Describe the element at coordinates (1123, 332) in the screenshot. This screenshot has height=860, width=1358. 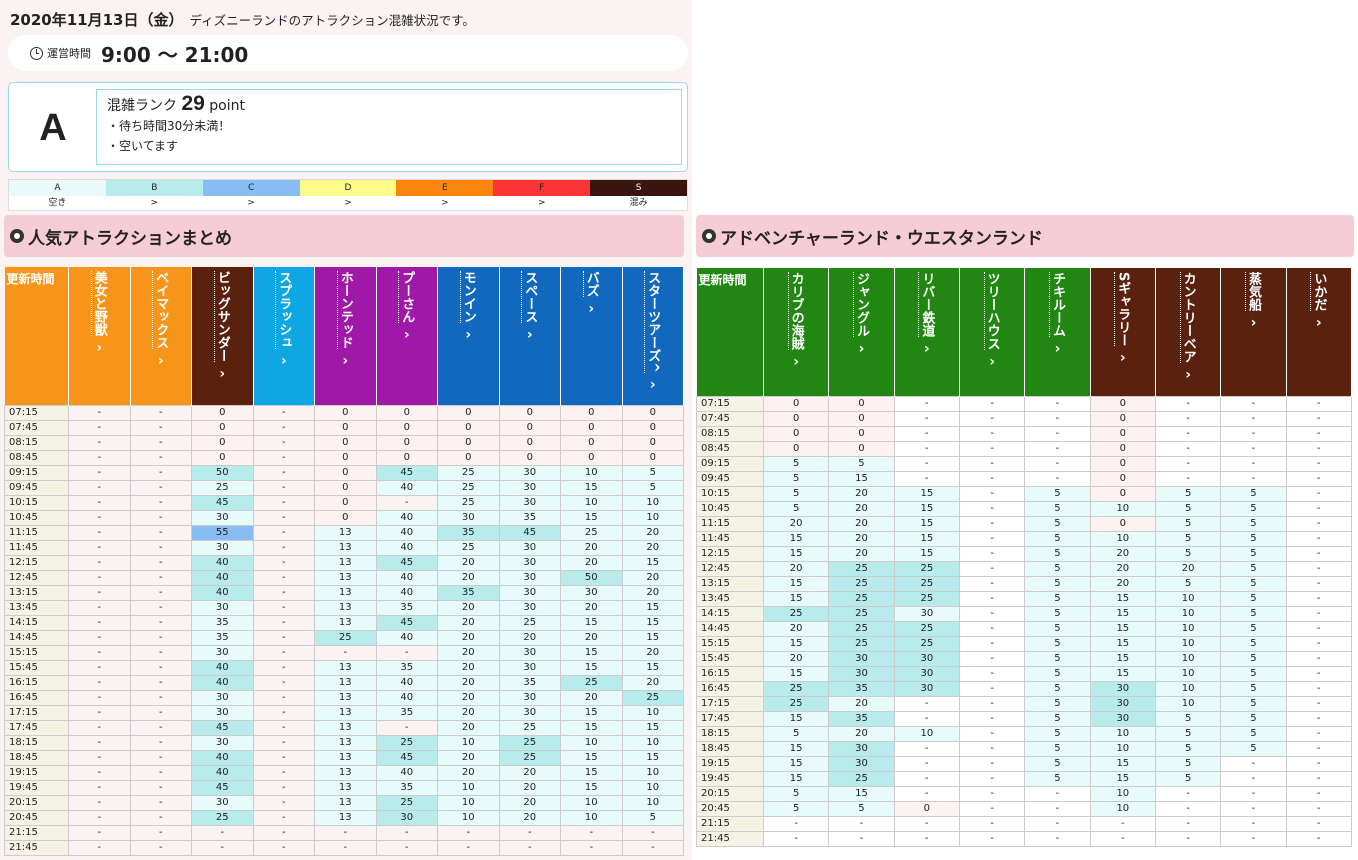
I see `attraction-header-link: Sギャラリー ›` at that location.